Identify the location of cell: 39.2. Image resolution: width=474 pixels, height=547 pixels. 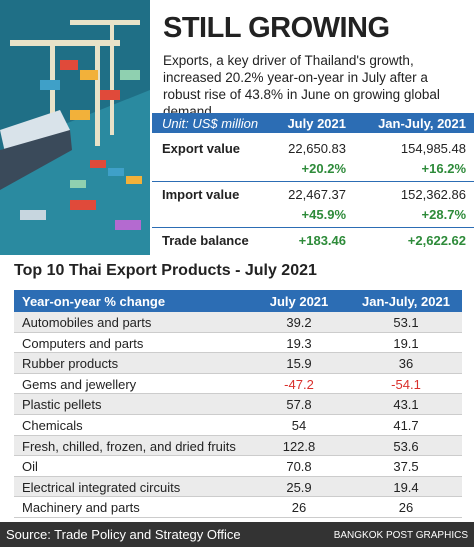
(299, 322).